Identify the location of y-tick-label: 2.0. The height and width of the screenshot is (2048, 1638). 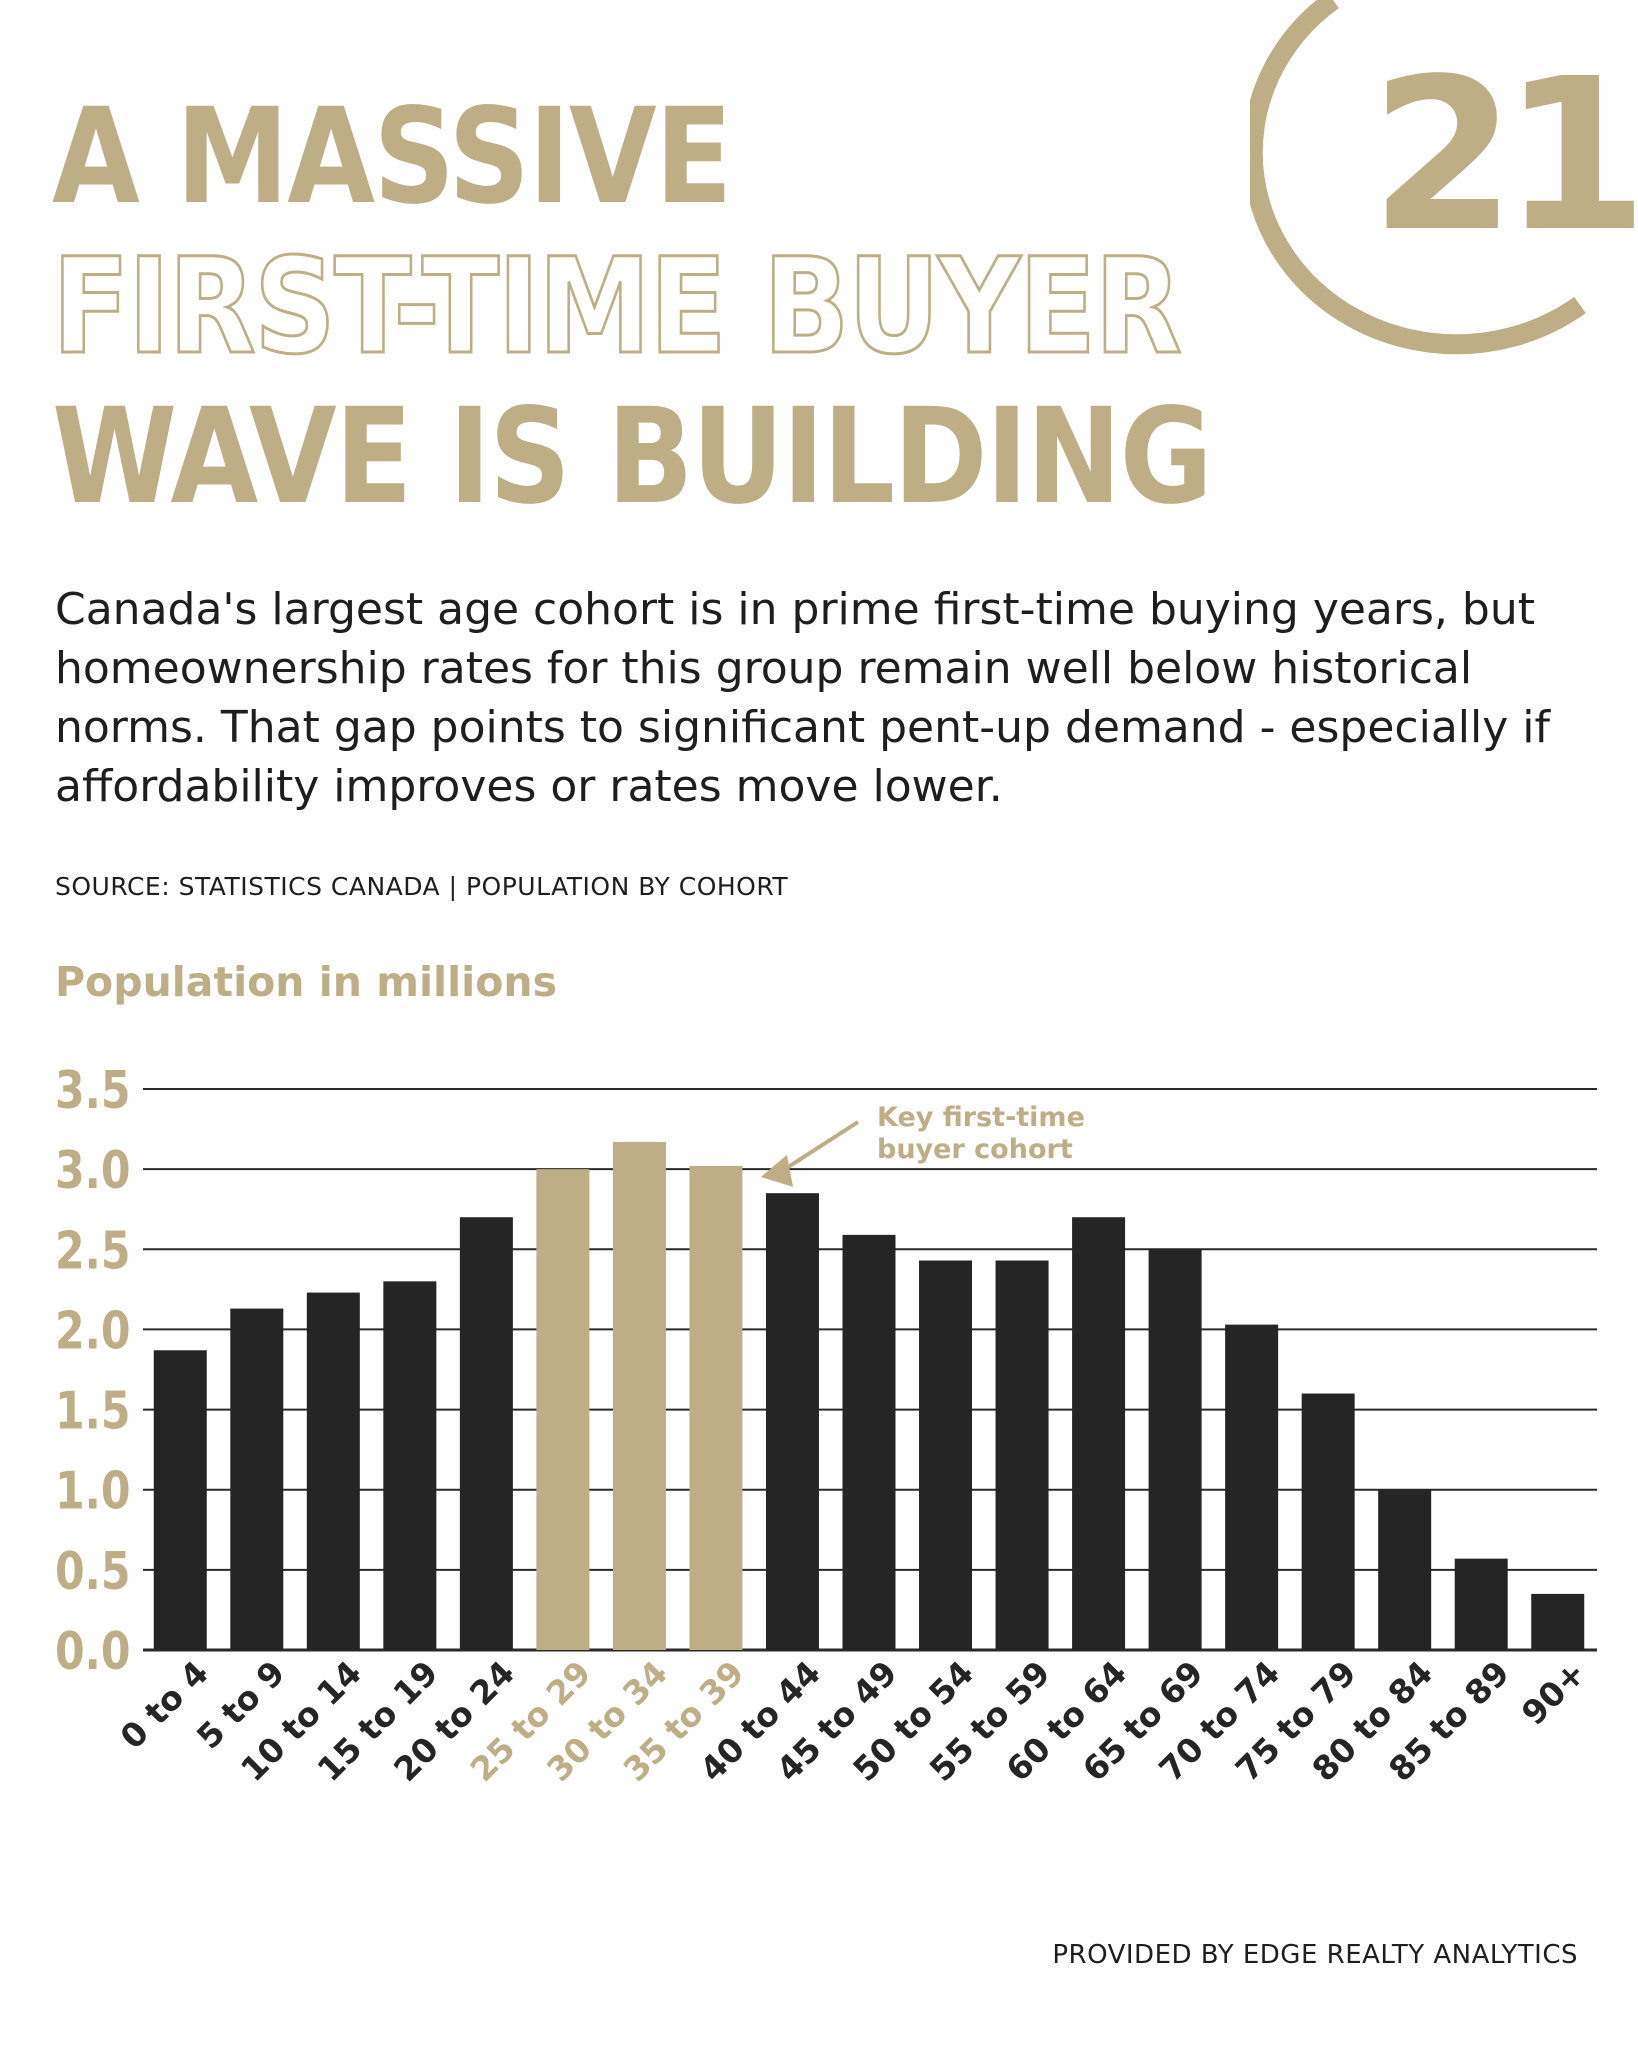
(93, 1331).